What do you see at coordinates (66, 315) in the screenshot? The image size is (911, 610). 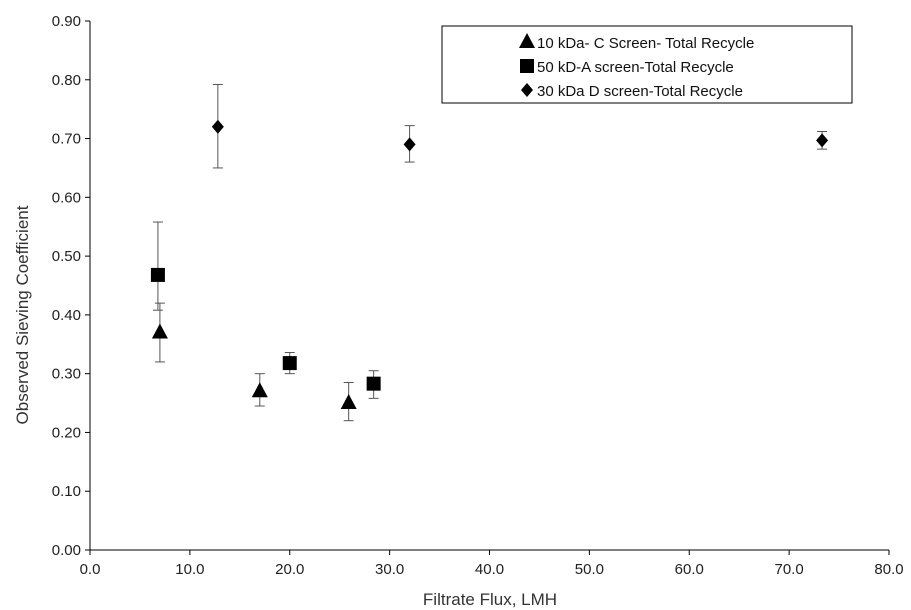 I see `y-tick-label: 0.40` at bounding box center [66, 315].